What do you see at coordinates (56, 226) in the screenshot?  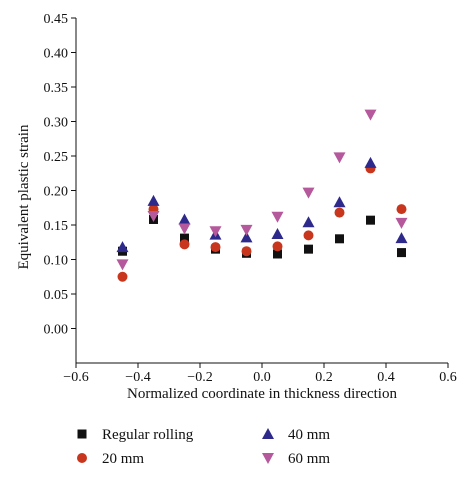 I see `y-tick-label: 0.15` at bounding box center [56, 226].